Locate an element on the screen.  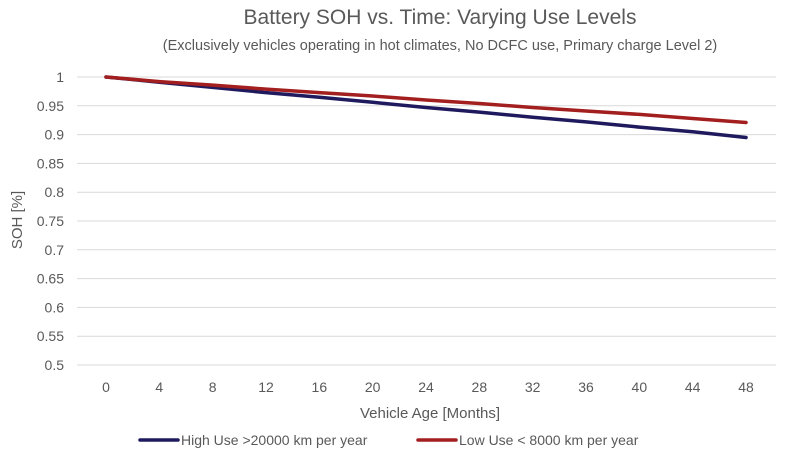
y-tick-label: 0.85 is located at coordinates (50, 163).